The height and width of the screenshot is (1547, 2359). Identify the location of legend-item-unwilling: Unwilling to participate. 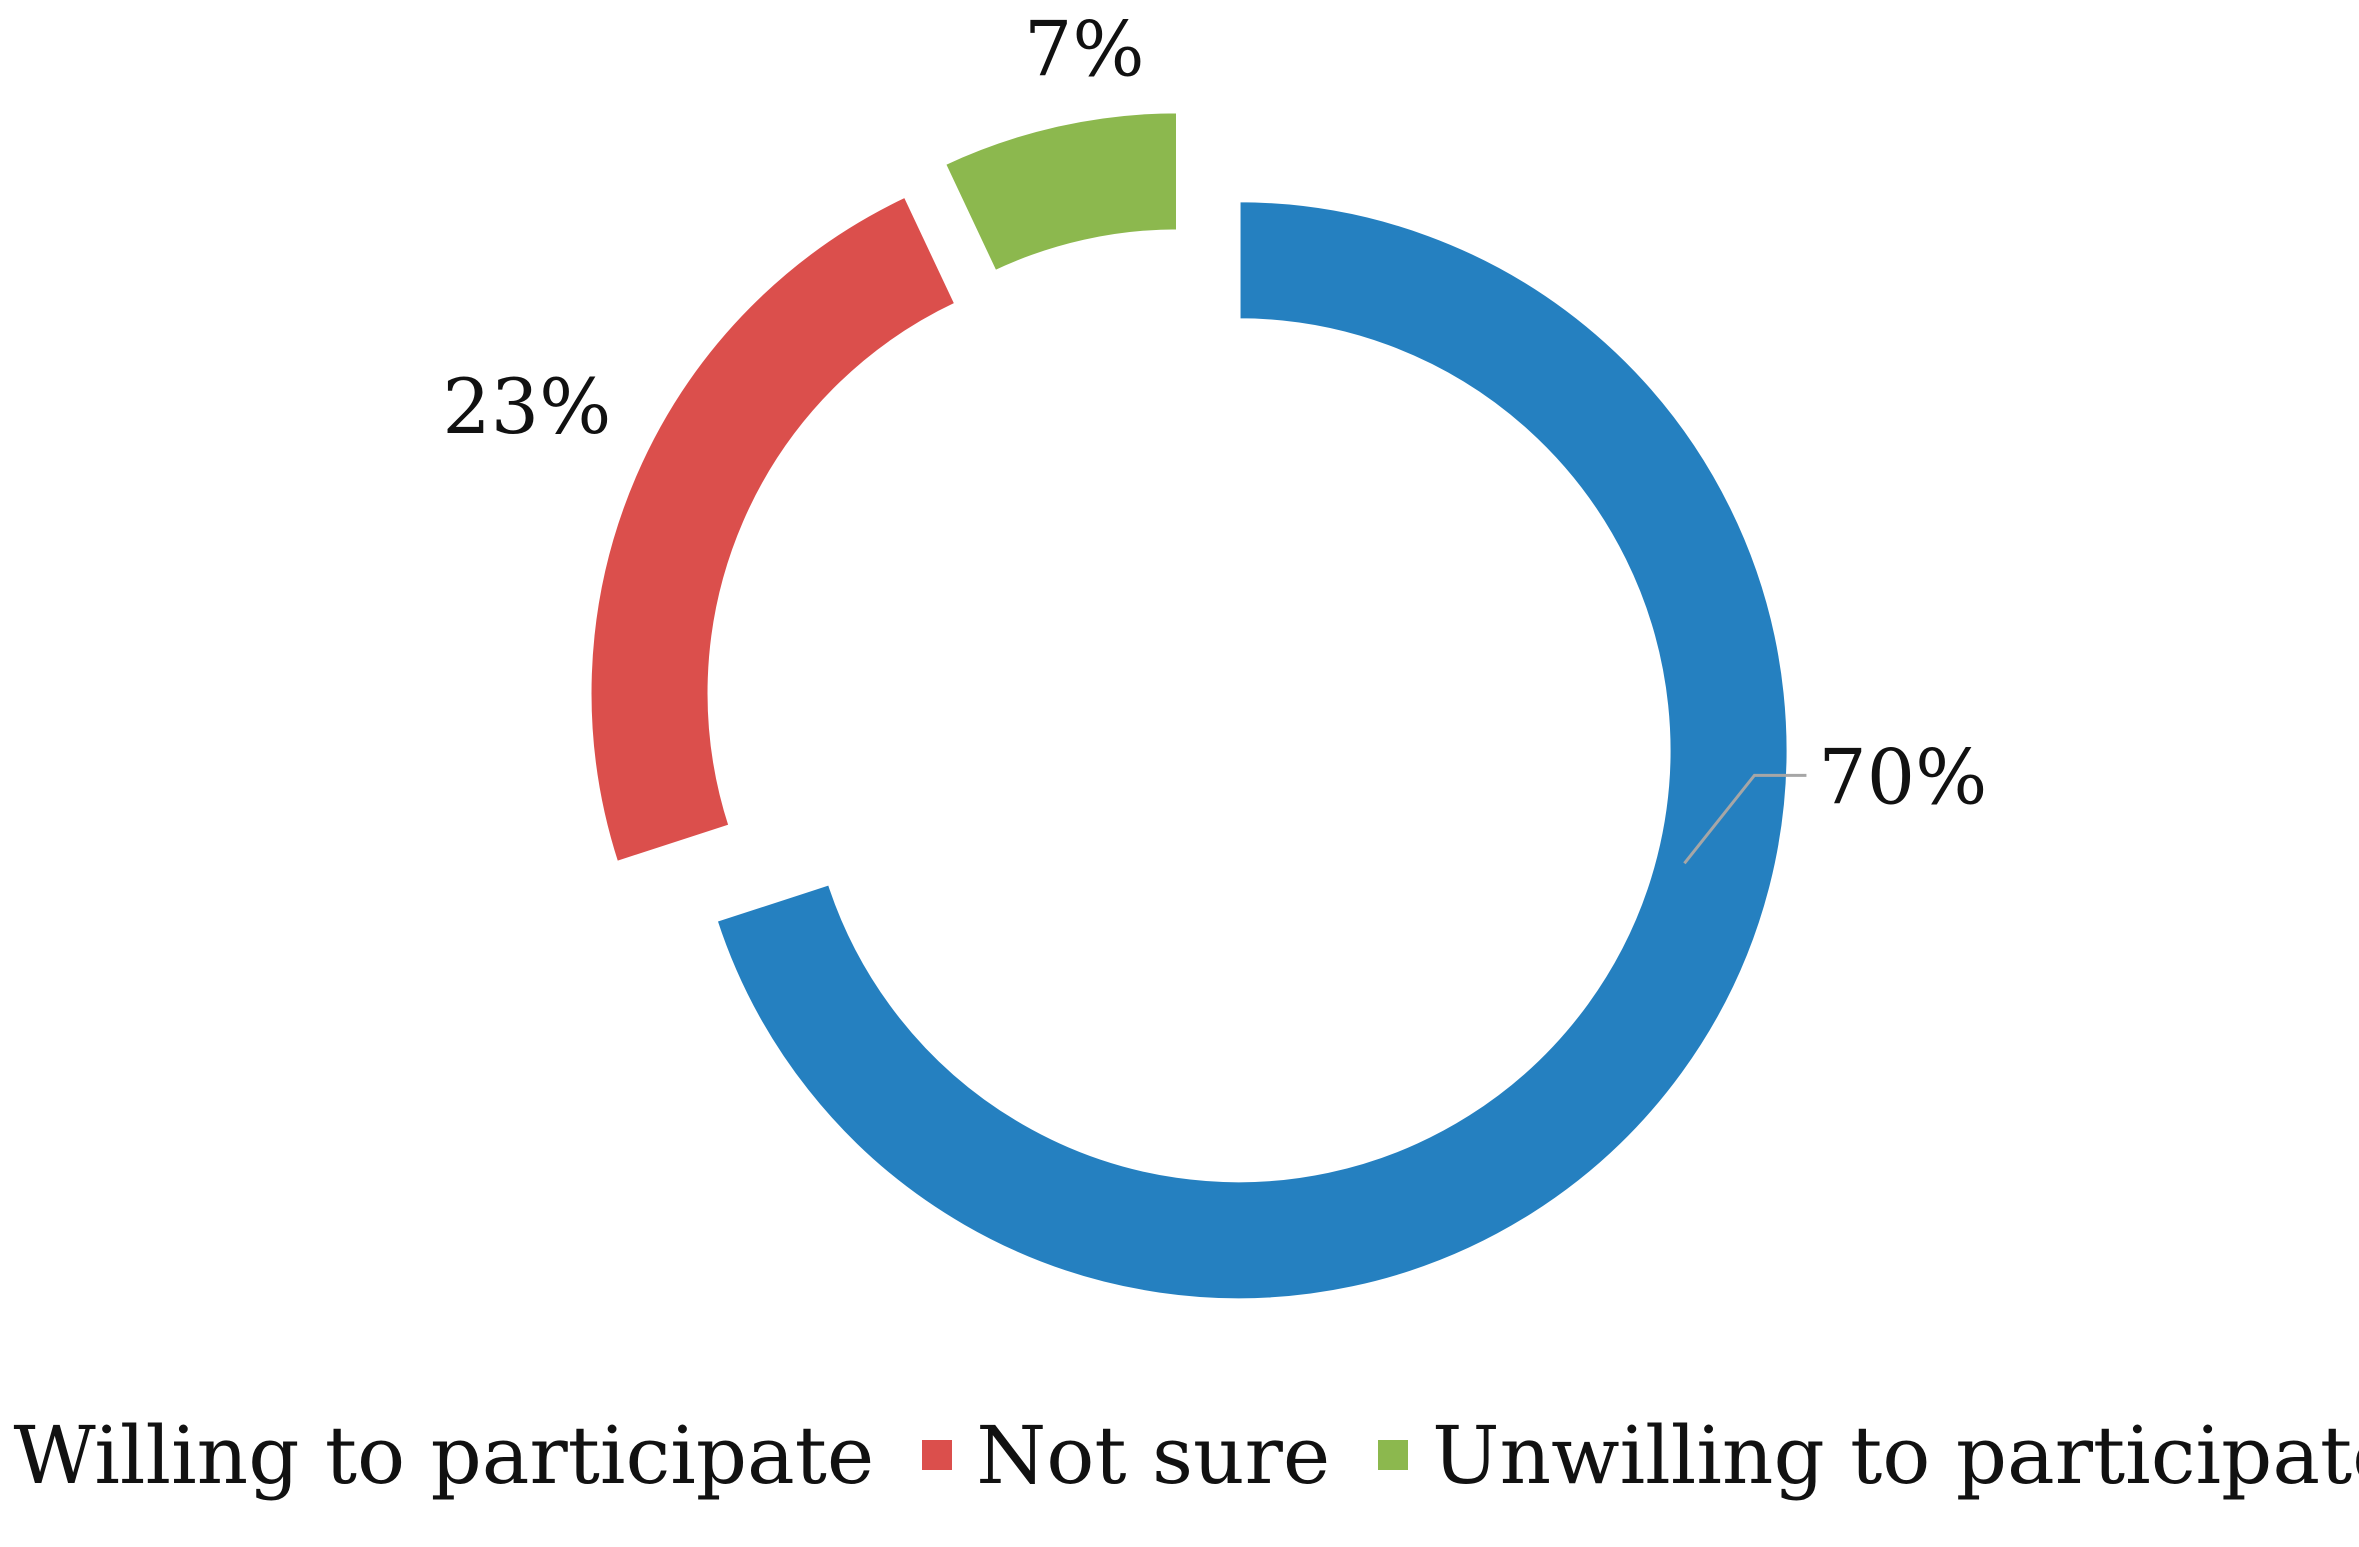
(1868, 1455).